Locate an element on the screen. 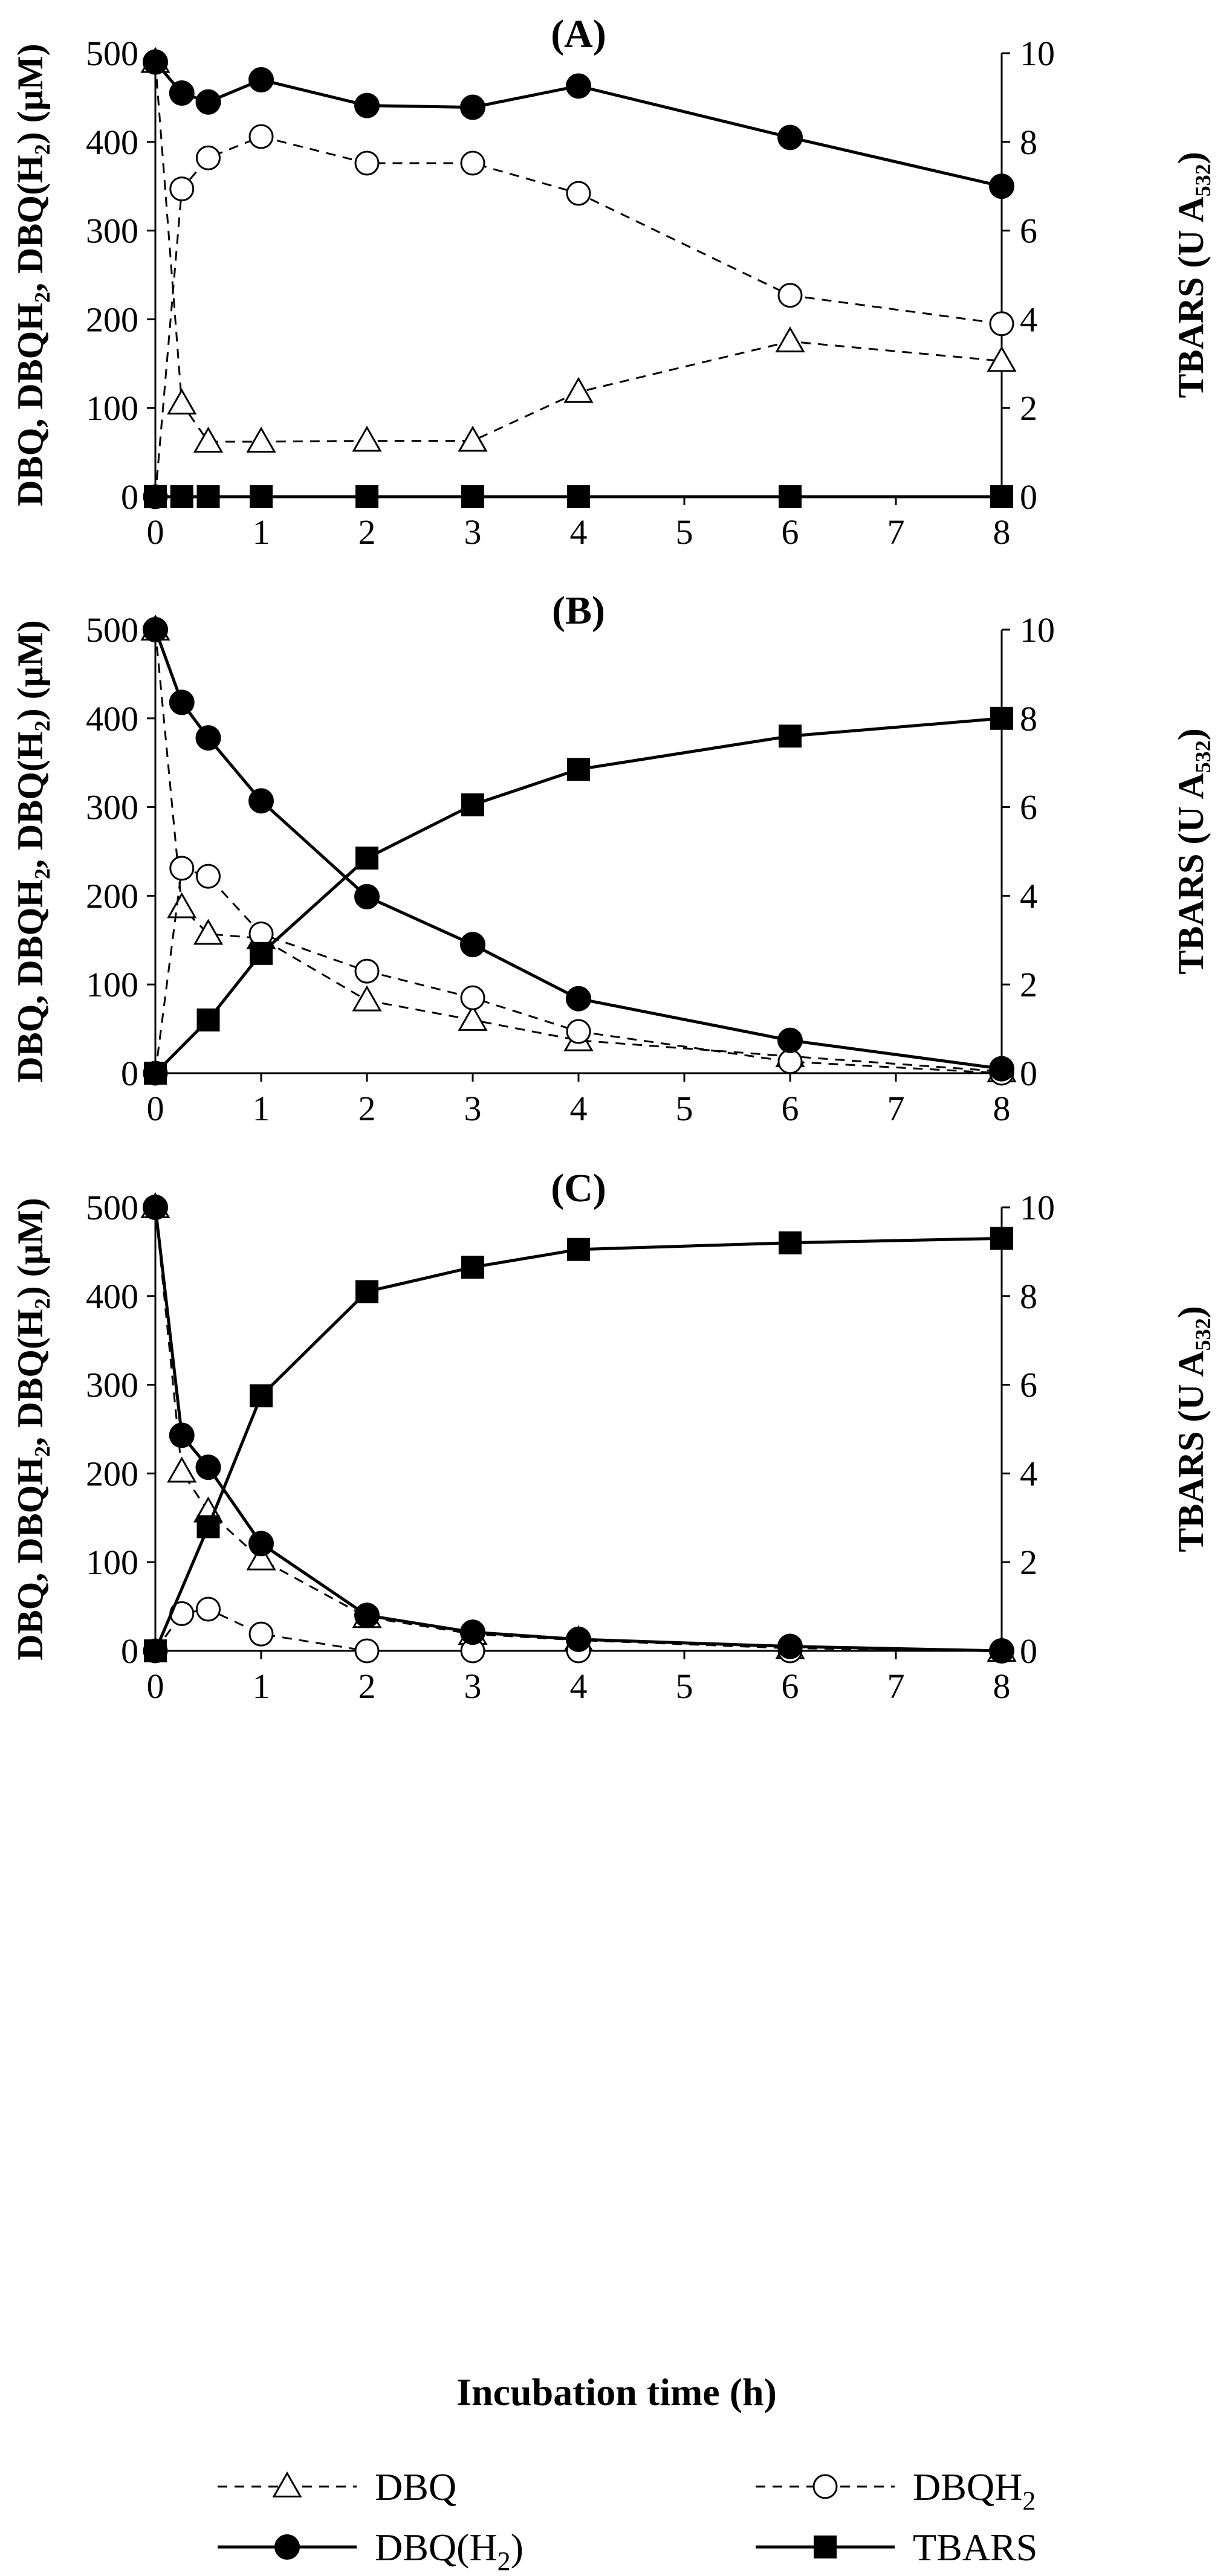 The image size is (1232, 2576). x-tick-label: 0 is located at coordinates (155, 1108).